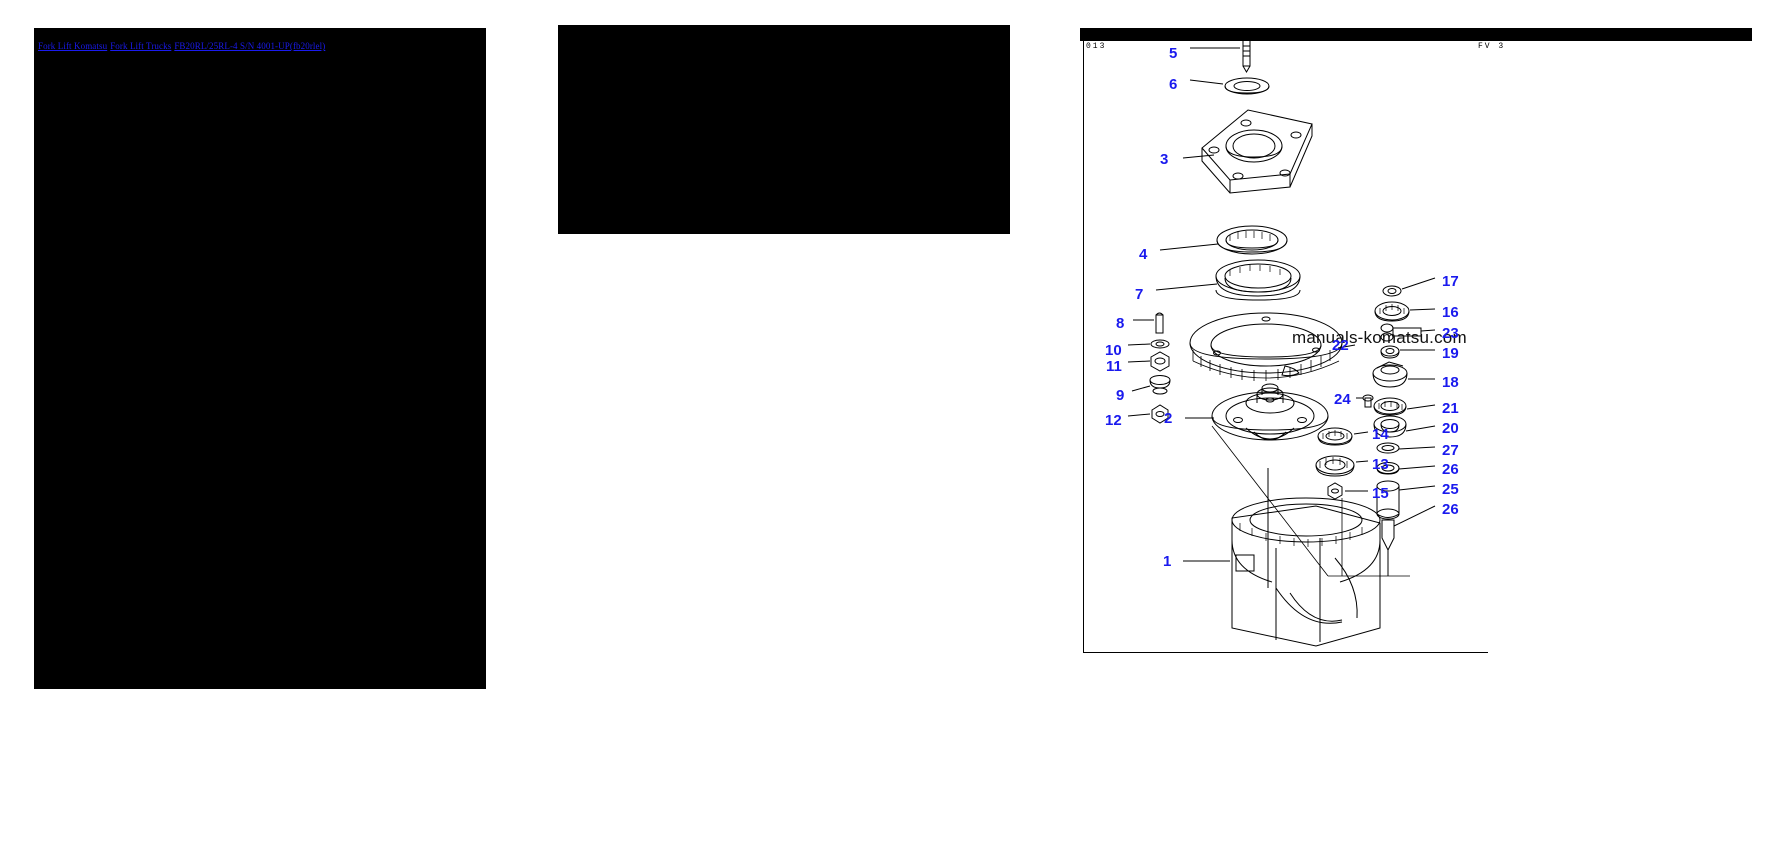 The width and height of the screenshot is (1785, 842). I want to click on part-callout-22: 22, so click(1340, 345).